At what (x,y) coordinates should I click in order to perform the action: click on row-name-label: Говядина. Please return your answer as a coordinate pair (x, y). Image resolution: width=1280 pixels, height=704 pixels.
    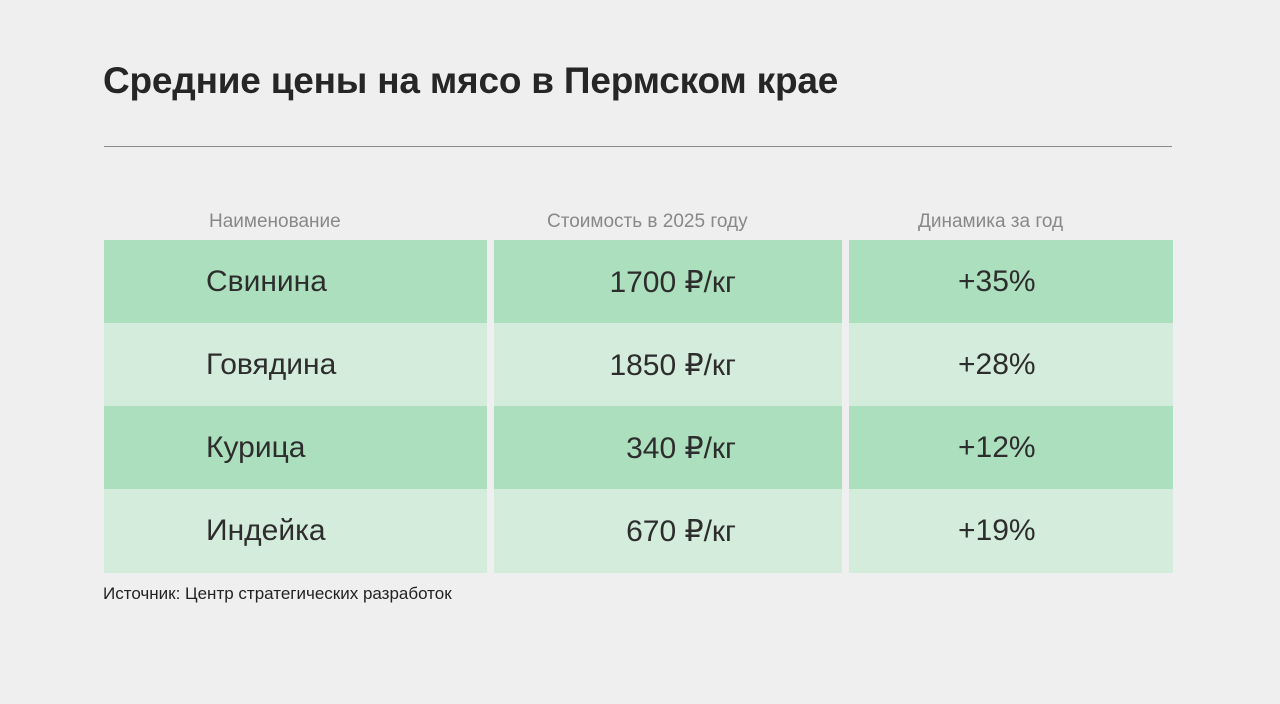
    Looking at the image, I should click on (271, 364).